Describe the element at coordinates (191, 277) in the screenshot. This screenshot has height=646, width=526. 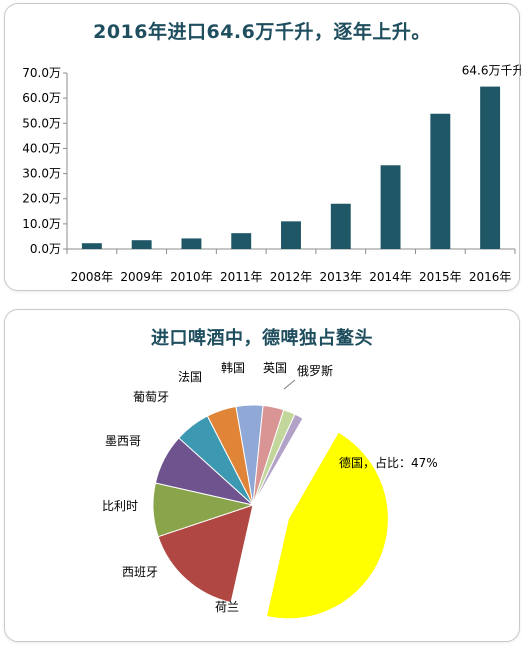
I see `x-tick-label: 2010年` at that location.